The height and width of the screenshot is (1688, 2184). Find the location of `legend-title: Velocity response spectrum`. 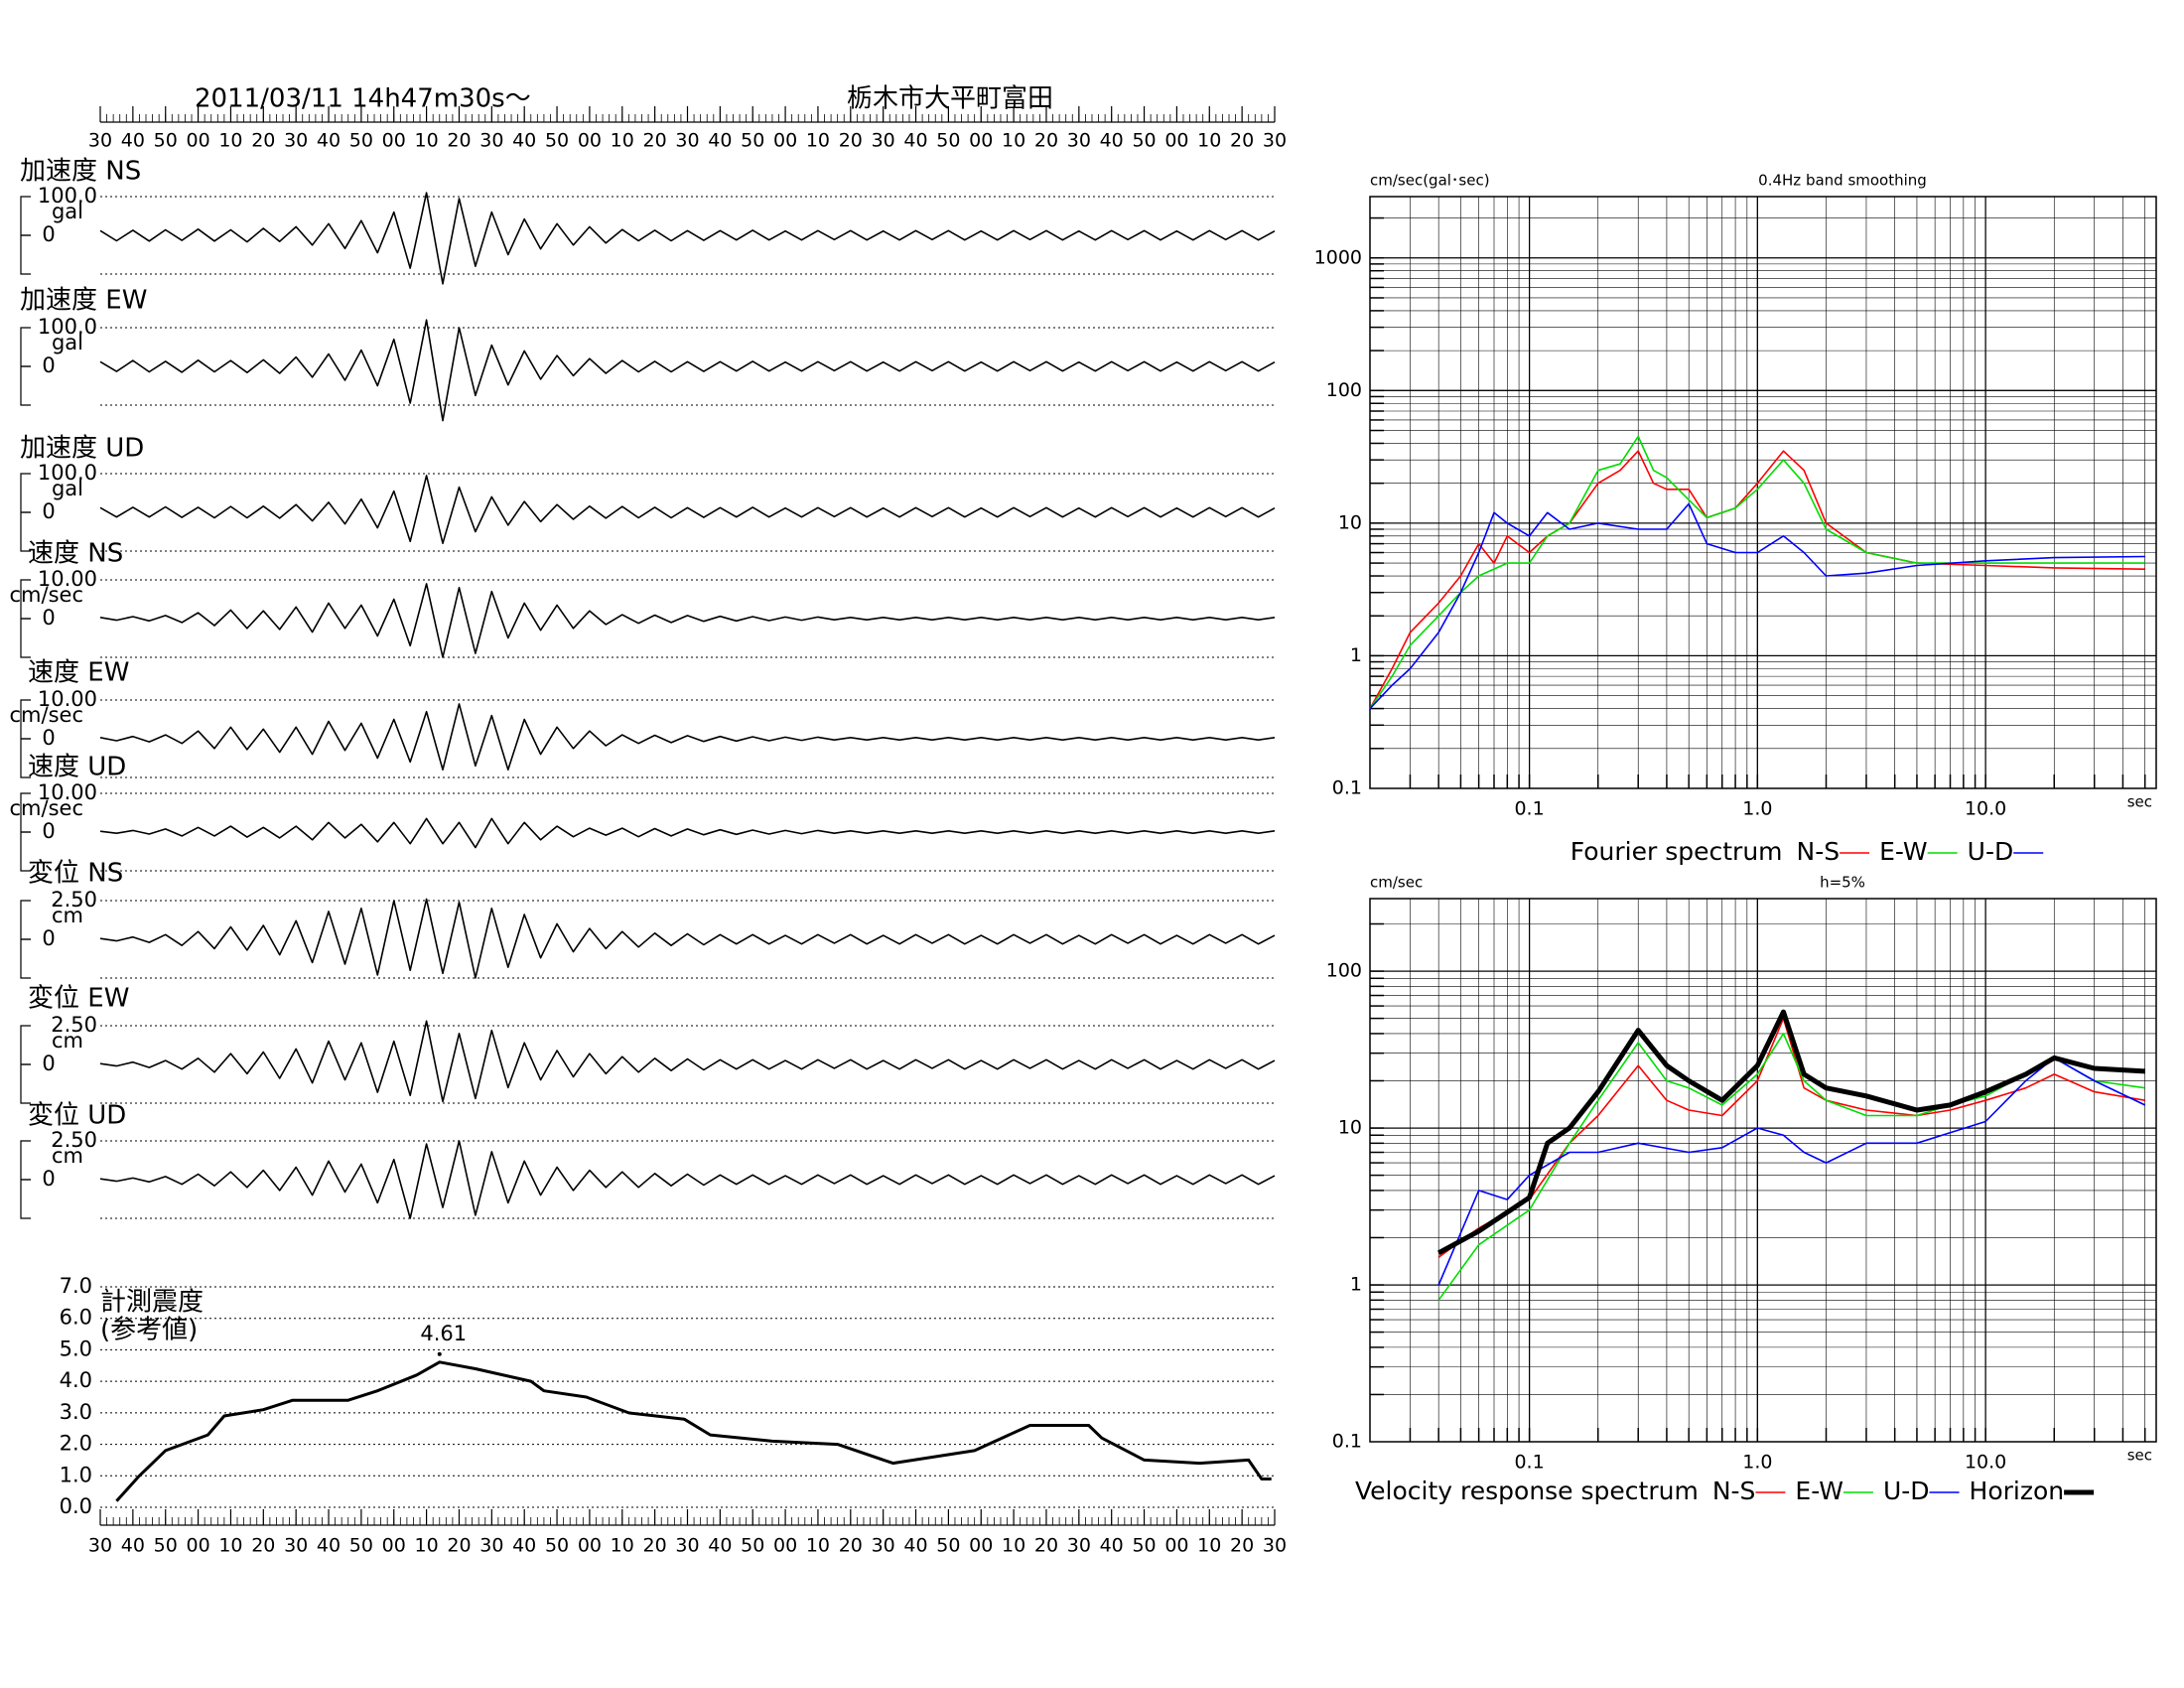

legend-title: Velocity response spectrum is located at coordinates (1527, 1491).